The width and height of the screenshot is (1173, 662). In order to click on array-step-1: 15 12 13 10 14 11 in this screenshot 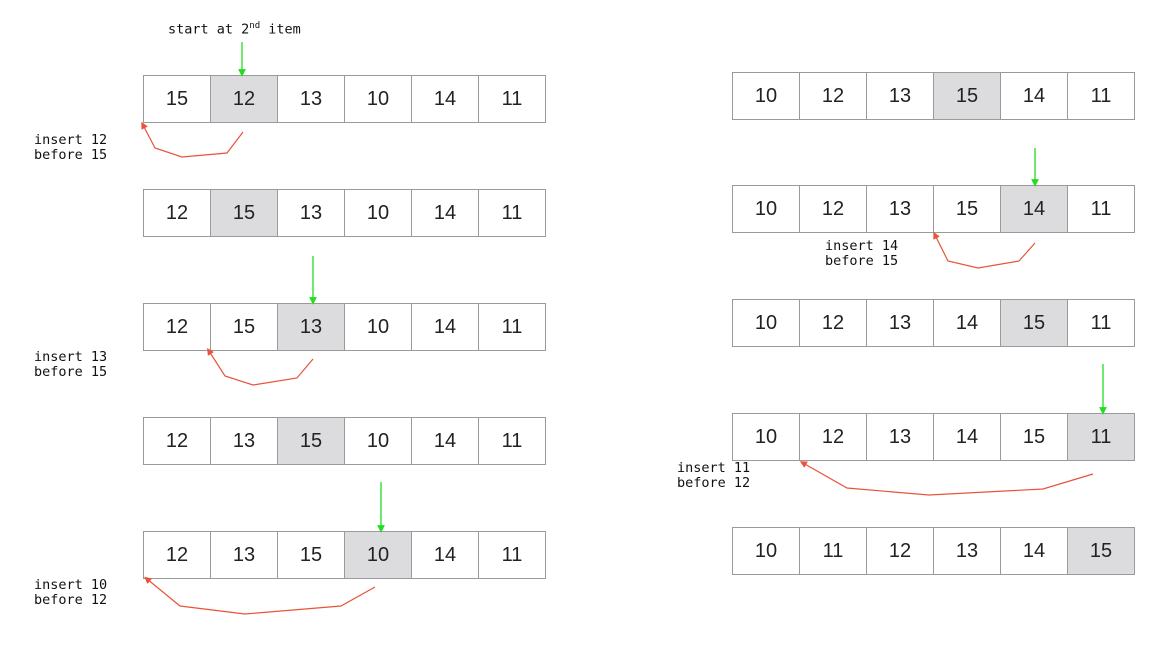, I will do `click(346, 99)`.